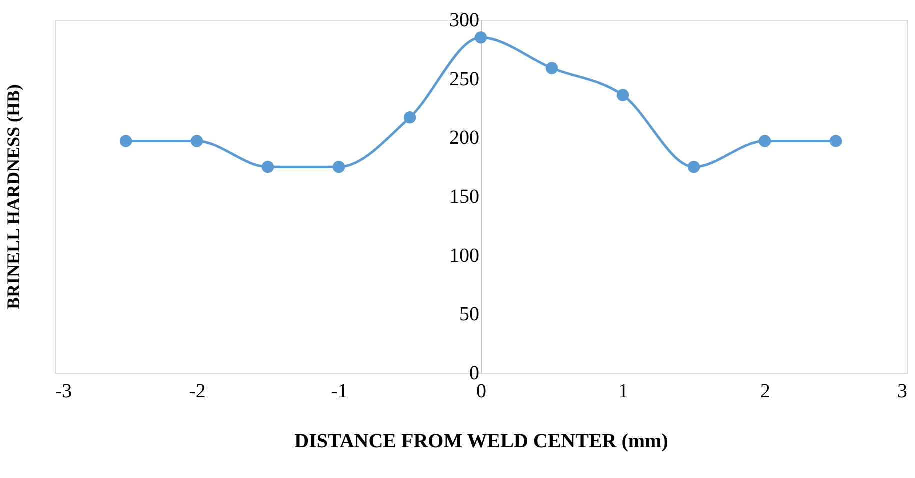 This screenshot has height=478, width=915. Describe the element at coordinates (197, 391) in the screenshot. I see `x-tick-label: -2` at that location.